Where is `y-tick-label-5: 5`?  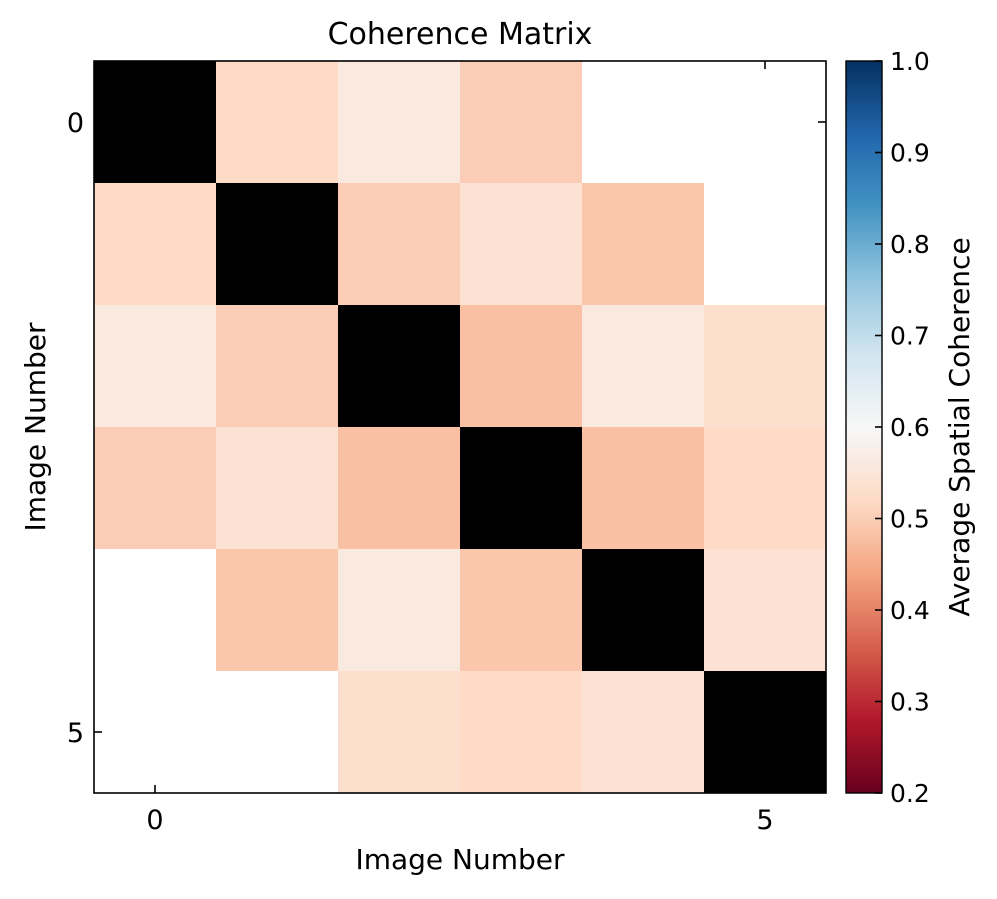 y-tick-label-5: 5 is located at coordinates (75, 733).